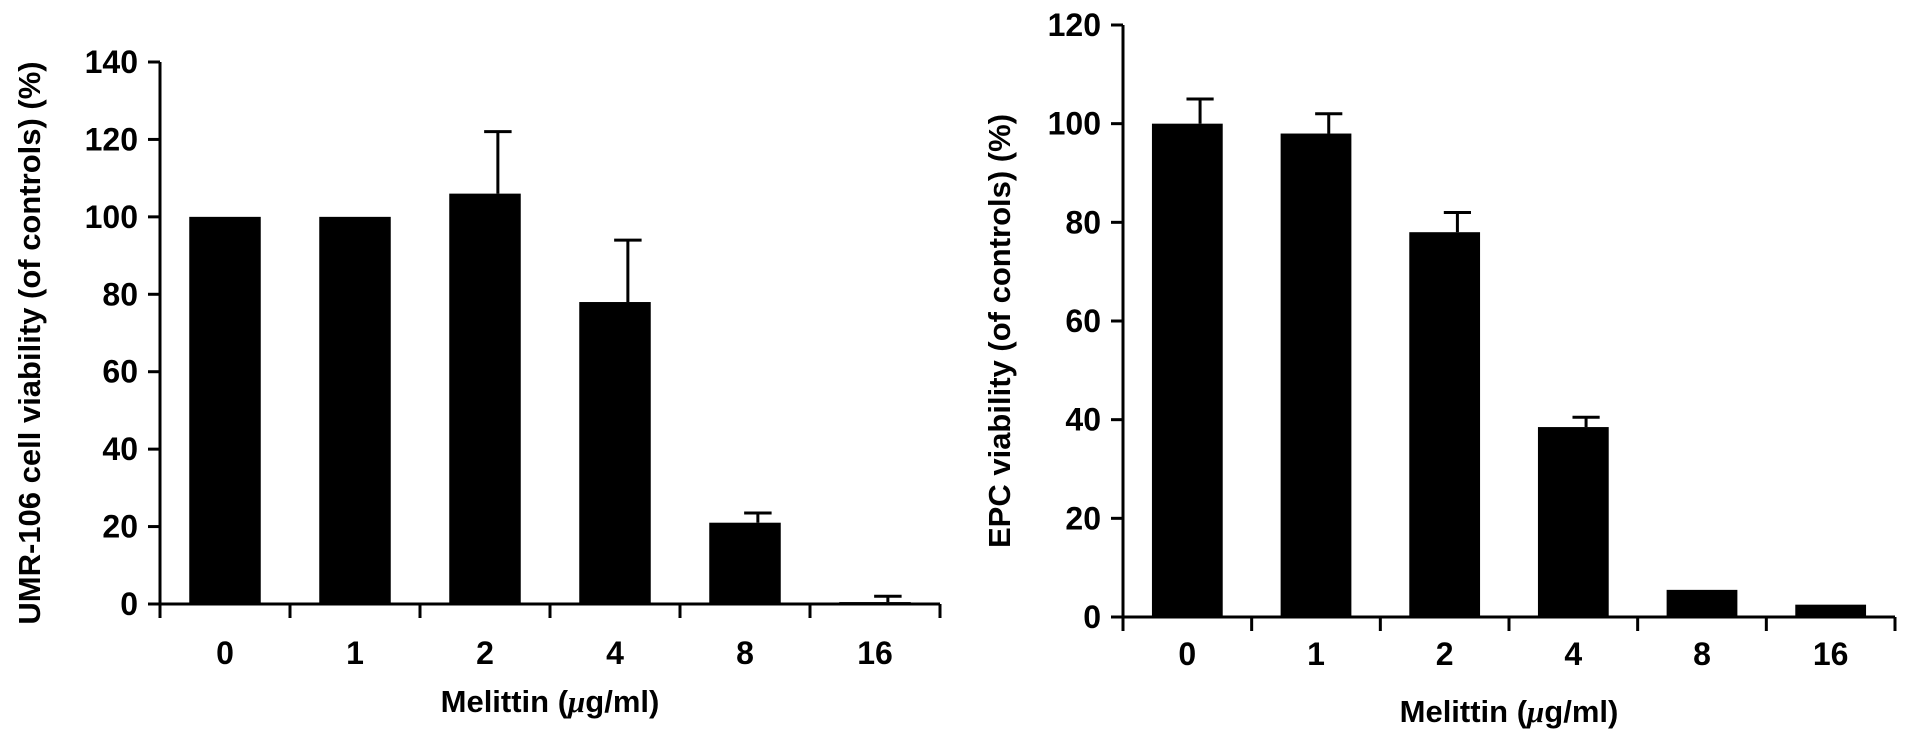  Describe the element at coordinates (999, 331) in the screenshot. I see `y-axis-title: EPC viability (of controls) (%)` at that location.